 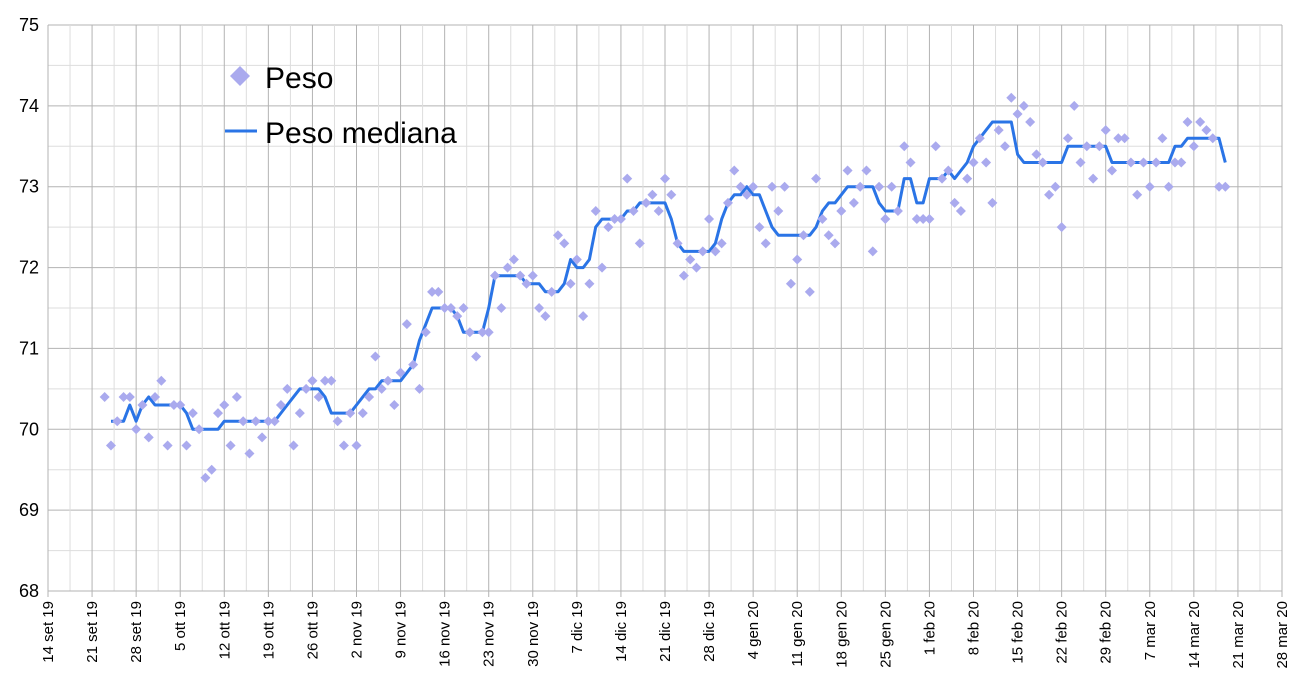 I want to click on x-tick-label: 2 nov 19, so click(x=357, y=630).